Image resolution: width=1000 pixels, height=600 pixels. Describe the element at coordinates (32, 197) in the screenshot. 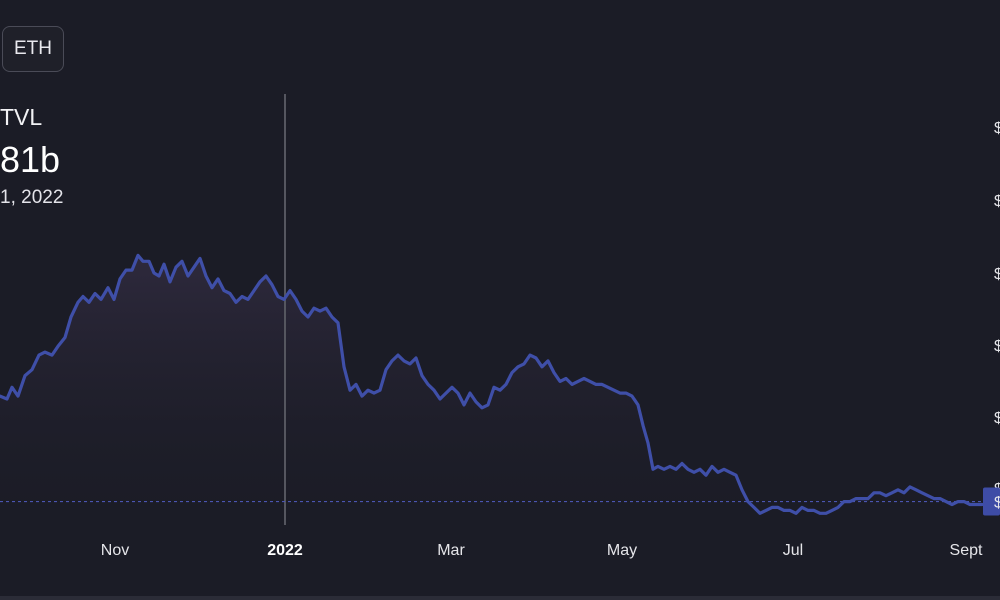

I see `tvl-date: 1, 2022` at that location.